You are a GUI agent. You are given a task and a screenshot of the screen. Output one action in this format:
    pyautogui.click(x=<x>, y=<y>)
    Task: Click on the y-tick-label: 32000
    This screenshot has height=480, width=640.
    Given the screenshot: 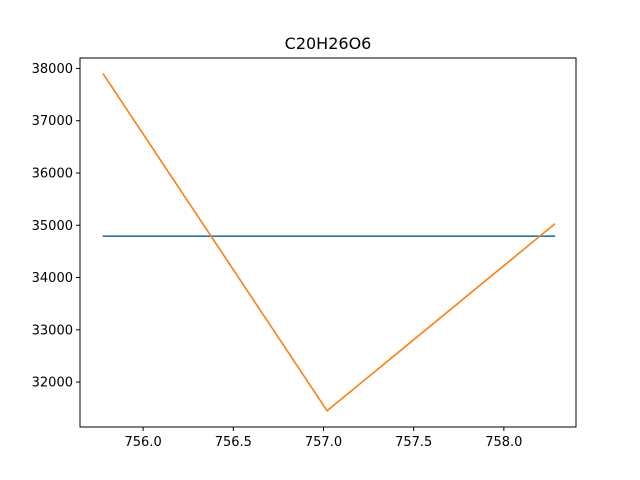 What is the action you would take?
    pyautogui.click(x=52, y=383)
    